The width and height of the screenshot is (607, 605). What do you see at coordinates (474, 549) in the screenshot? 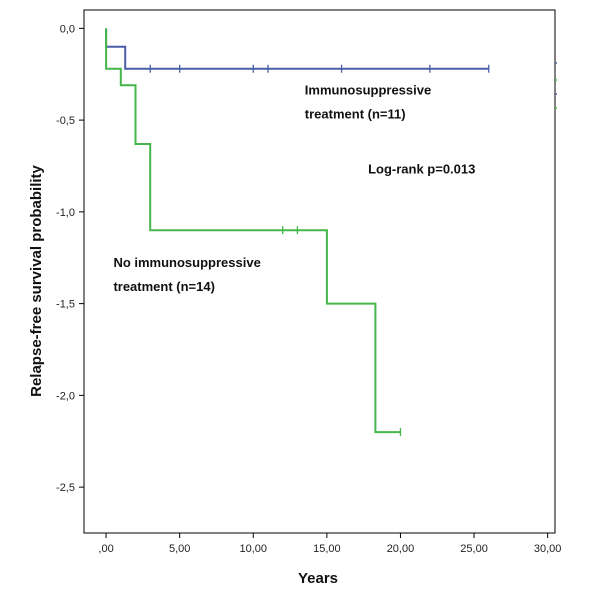
I see `x-tick-label: 25,00` at bounding box center [474, 549].